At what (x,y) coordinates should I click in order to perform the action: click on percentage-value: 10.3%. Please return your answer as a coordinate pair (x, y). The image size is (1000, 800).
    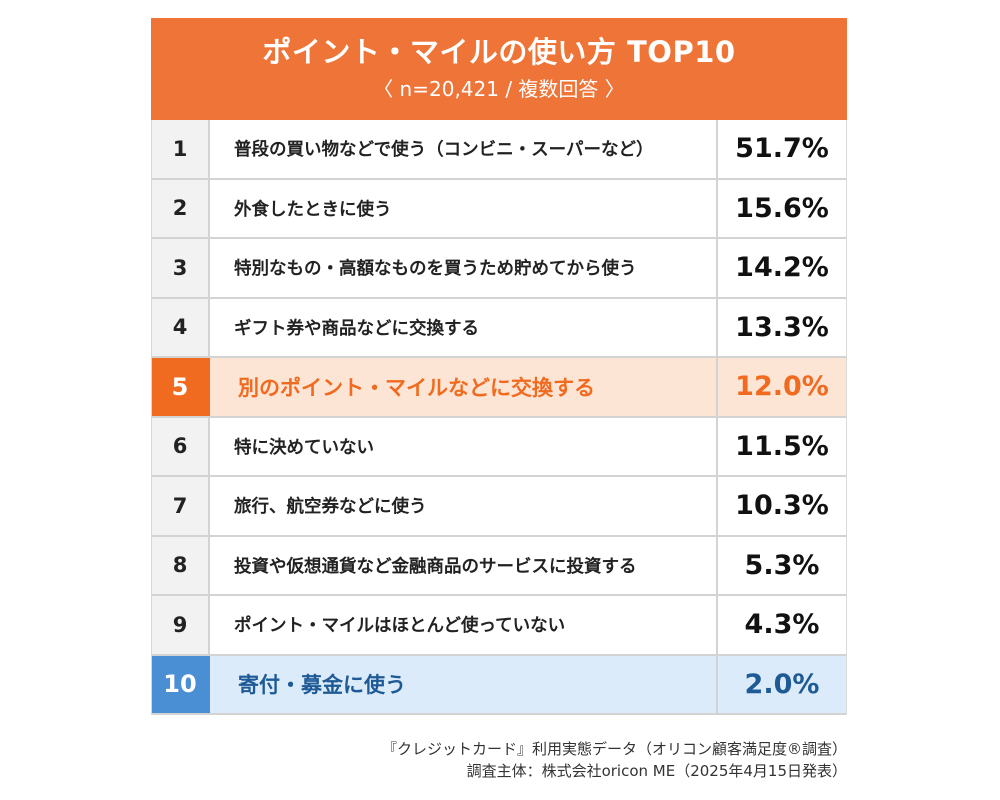
    Looking at the image, I should click on (782, 506).